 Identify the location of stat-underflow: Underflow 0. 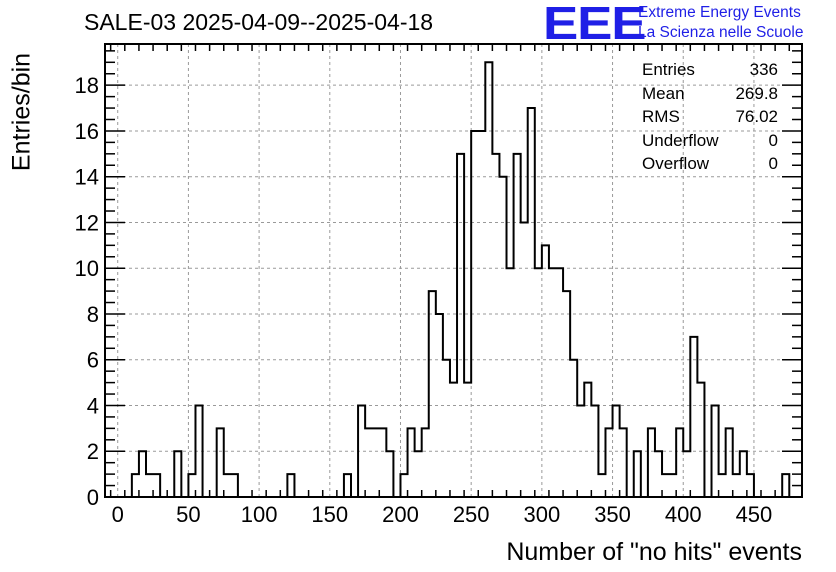
(710, 141).